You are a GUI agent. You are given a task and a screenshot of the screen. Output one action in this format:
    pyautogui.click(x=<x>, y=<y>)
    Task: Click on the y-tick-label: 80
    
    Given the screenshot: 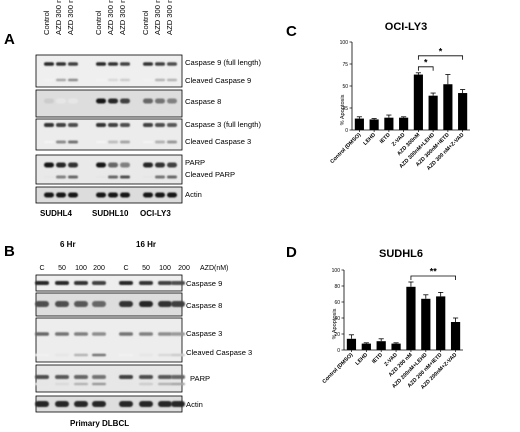 What is the action you would take?
    pyautogui.click(x=337, y=287)
    